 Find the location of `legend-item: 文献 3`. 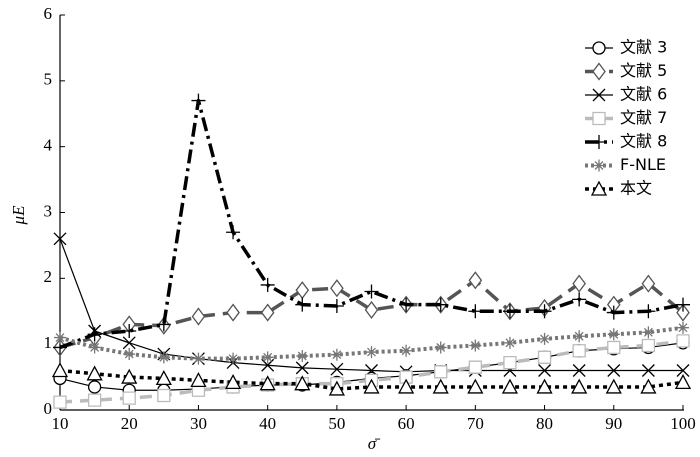

legend-item: 文献 3 is located at coordinates (626, 47).